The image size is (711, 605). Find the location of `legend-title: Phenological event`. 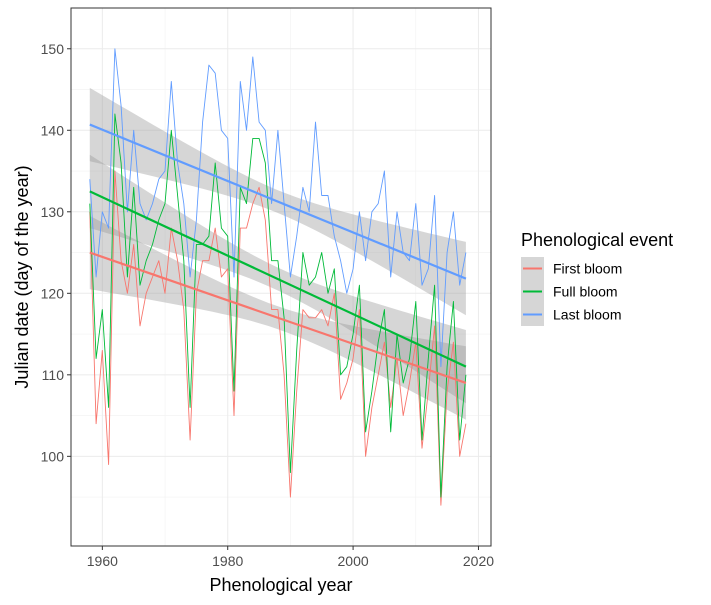

legend-title: Phenological event is located at coordinates (597, 240).